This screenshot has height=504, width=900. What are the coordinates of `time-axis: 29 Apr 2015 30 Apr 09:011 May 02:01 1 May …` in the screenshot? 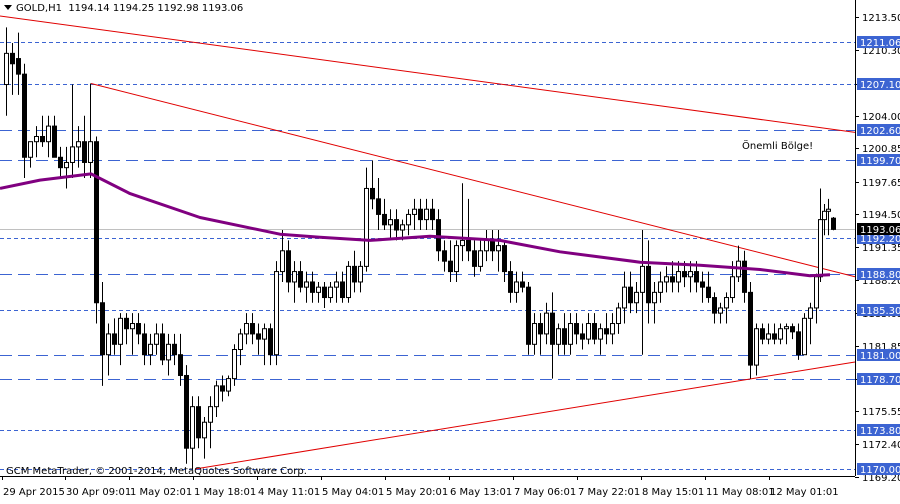 It's located at (420, 487).